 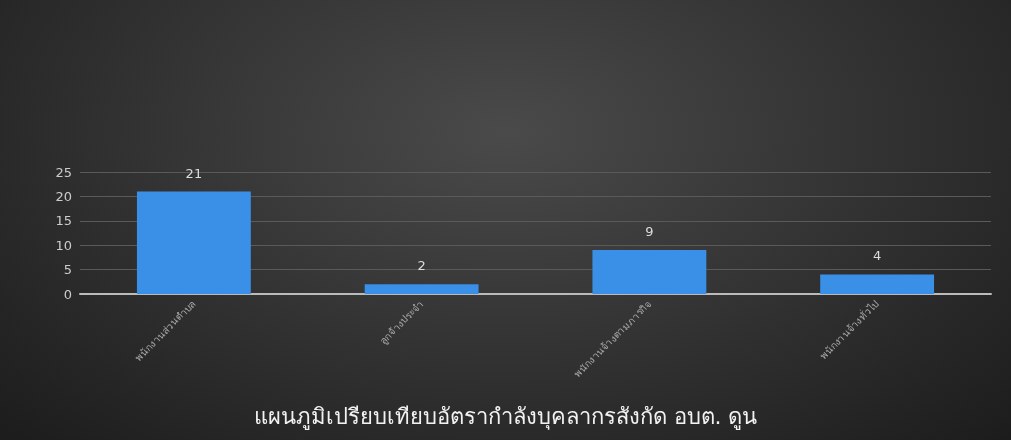 What do you see at coordinates (63, 221) in the screenshot?
I see `y-tick-label: 15` at bounding box center [63, 221].